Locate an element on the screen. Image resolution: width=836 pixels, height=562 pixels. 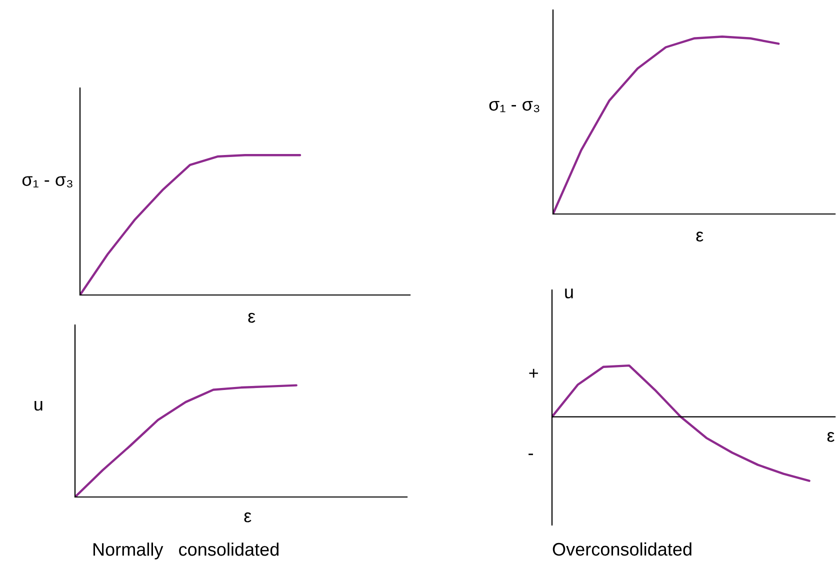
text: Overconsolidated is located at coordinates (622, 549).